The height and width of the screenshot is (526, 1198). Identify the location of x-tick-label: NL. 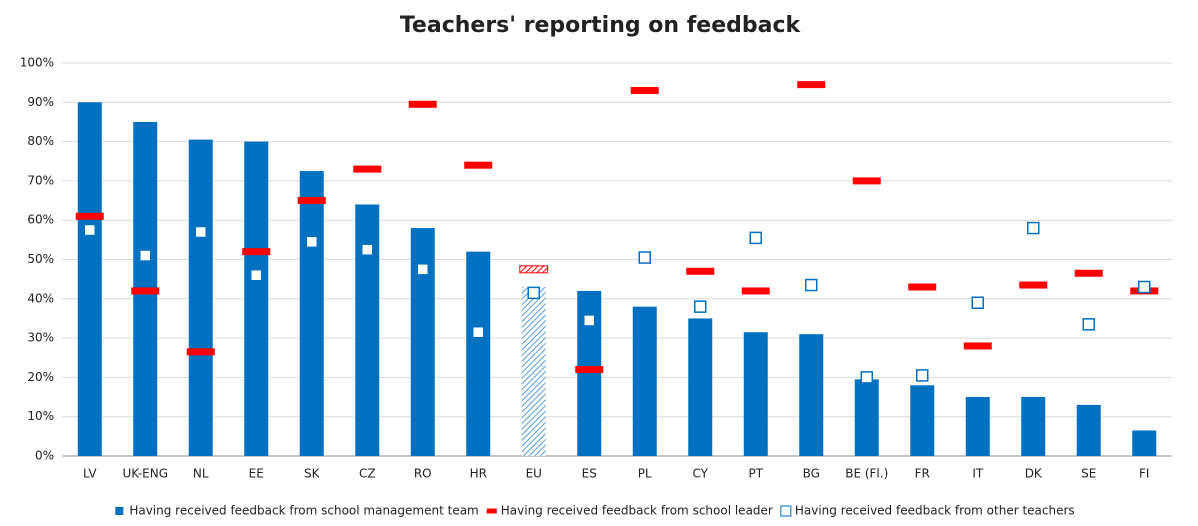
(201, 474).